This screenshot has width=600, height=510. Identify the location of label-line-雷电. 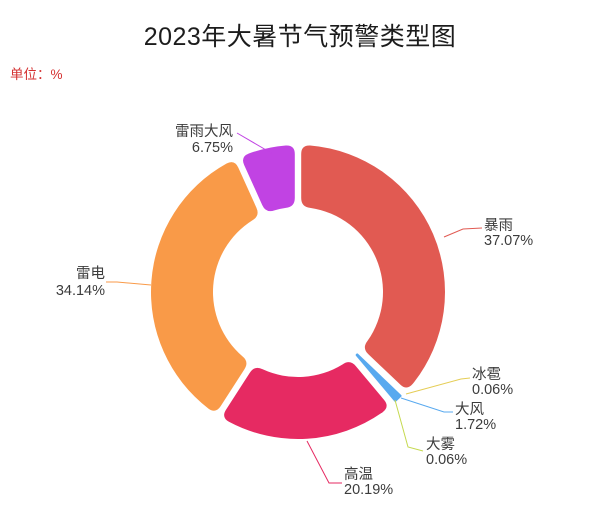
(129, 283).